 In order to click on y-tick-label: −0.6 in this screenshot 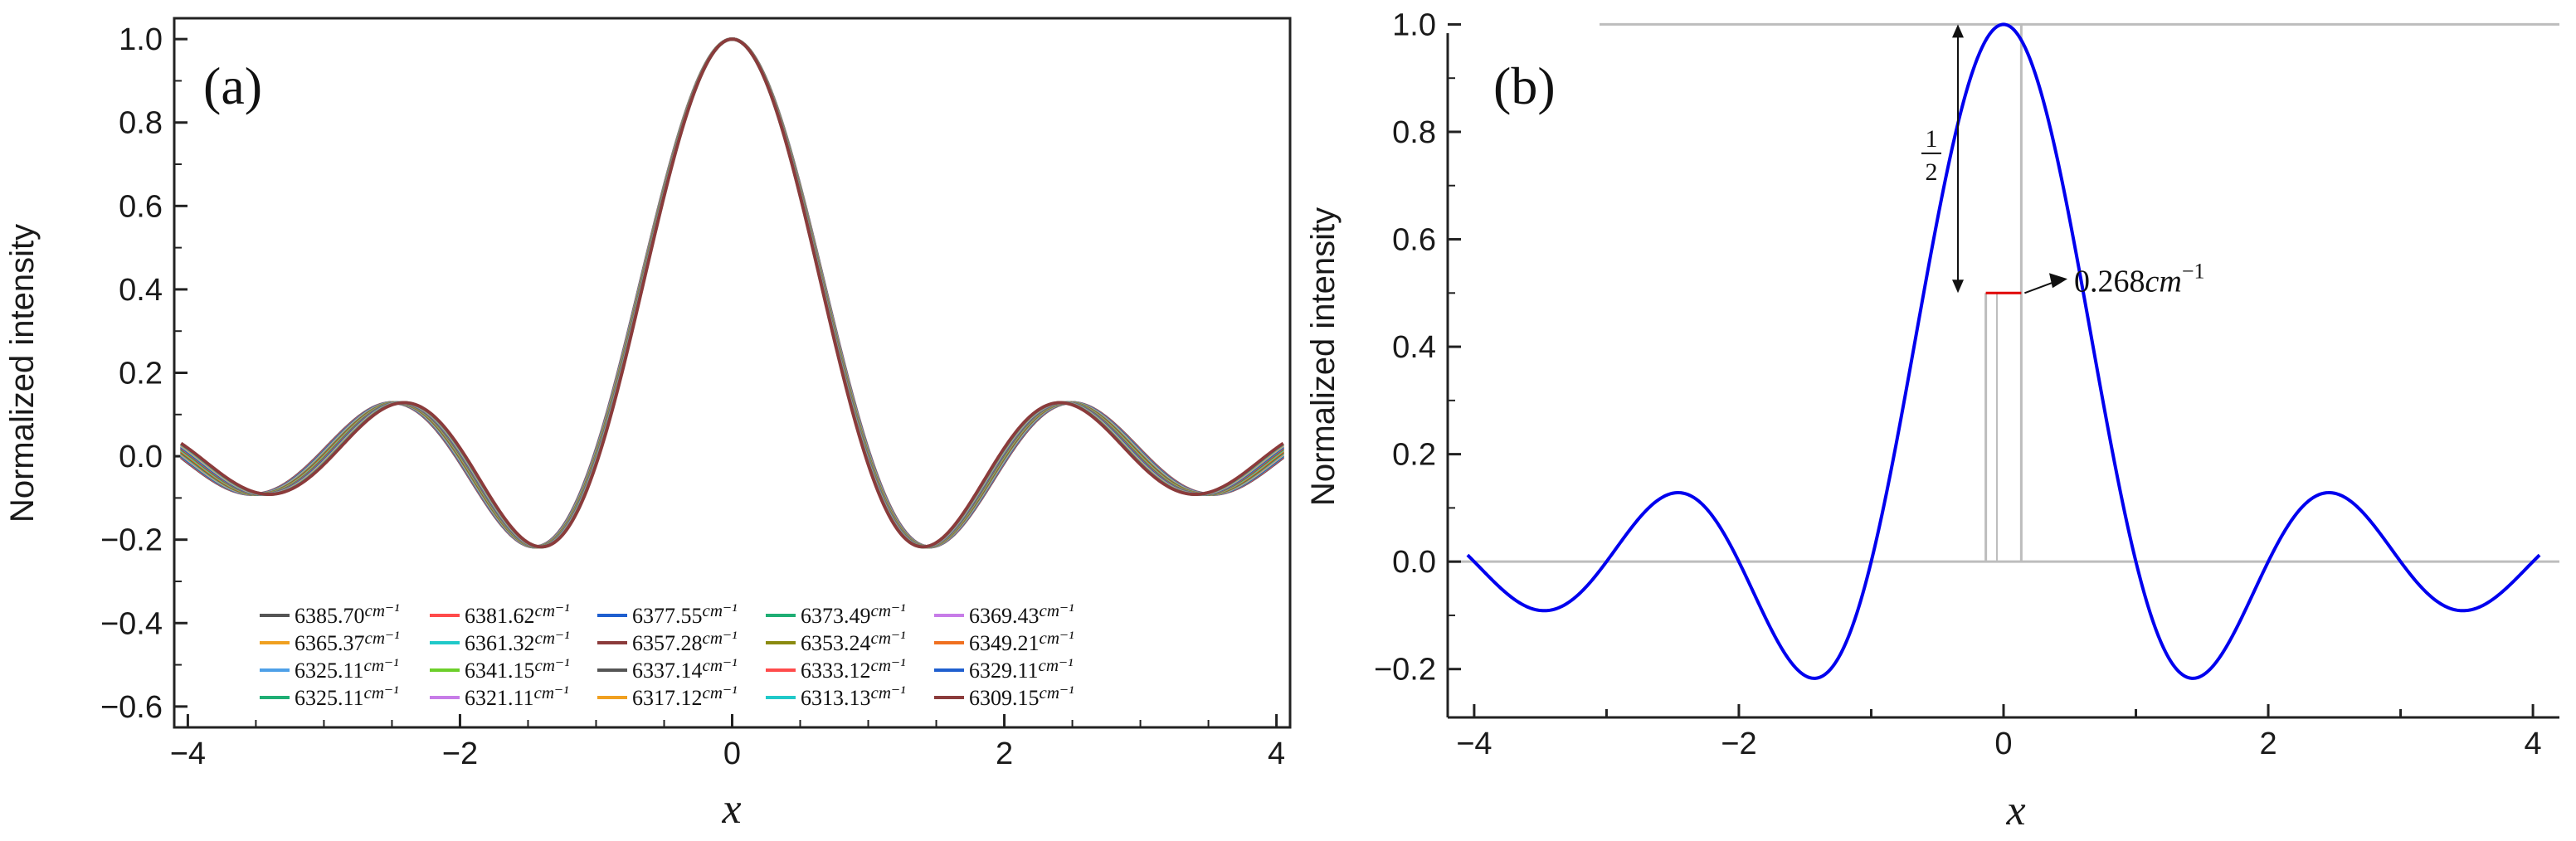, I will do `click(131, 707)`.